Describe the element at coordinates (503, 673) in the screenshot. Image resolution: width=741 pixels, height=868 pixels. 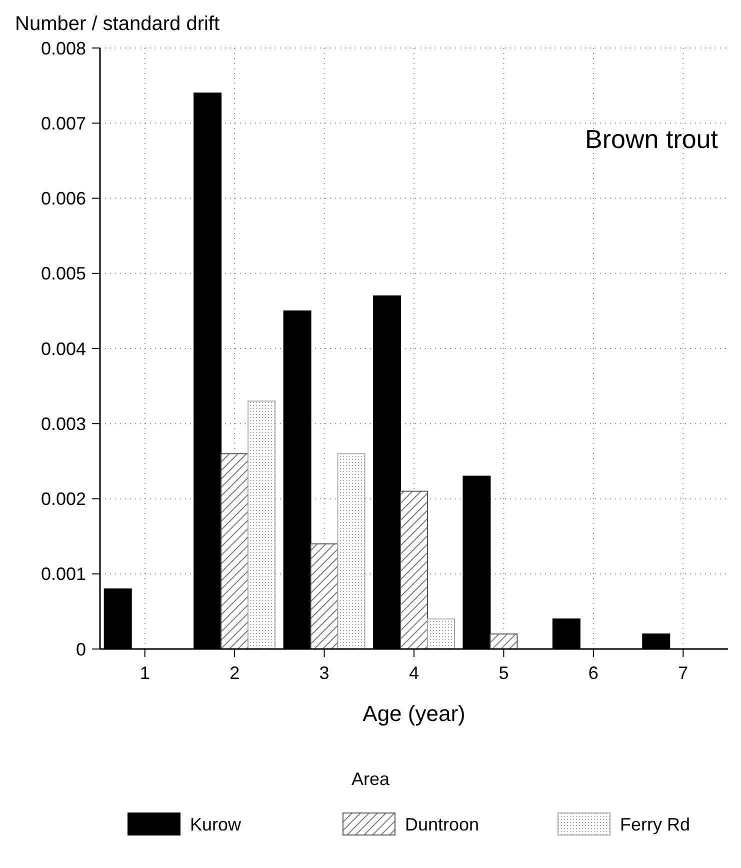
I see `x-tick-label: 5` at that location.